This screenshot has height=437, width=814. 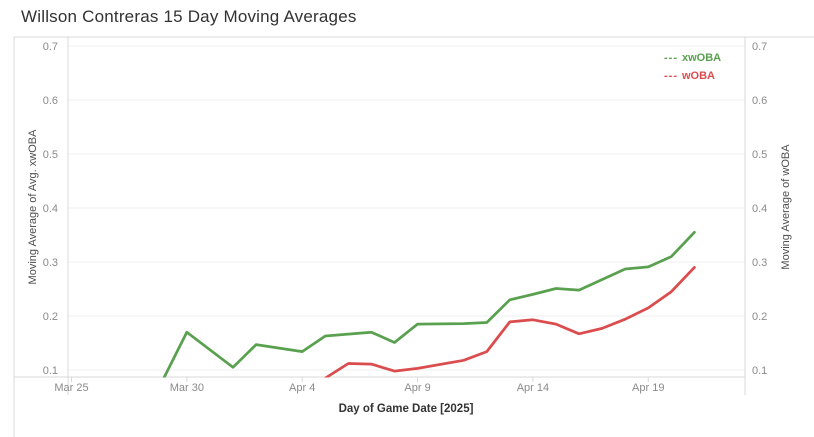 What do you see at coordinates (533, 388) in the screenshot?
I see `x-axis-tick-label: Apr 14` at bounding box center [533, 388].